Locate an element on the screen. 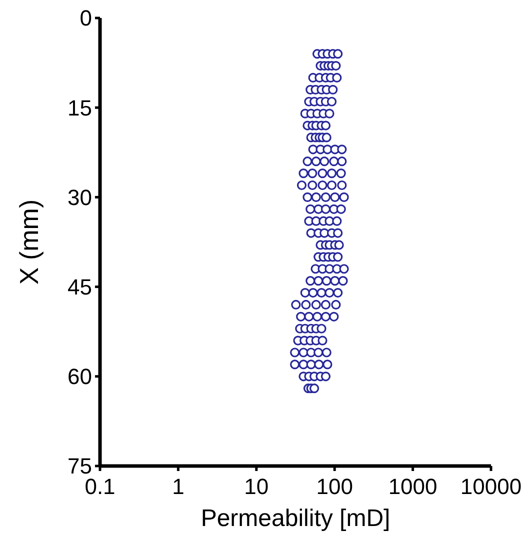 The height and width of the screenshot is (548, 529). x-axis-title: Permeability [mD] is located at coordinates (295, 518).